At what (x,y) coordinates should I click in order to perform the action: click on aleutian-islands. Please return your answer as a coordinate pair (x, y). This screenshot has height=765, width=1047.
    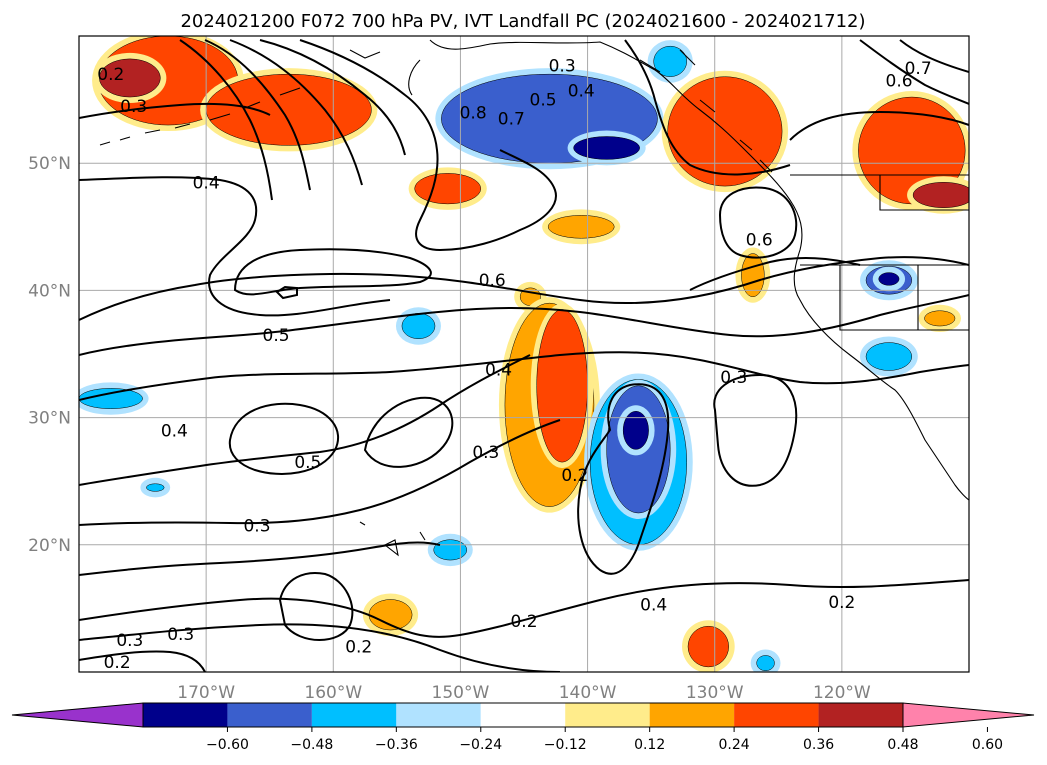
    Looking at the image, I should click on (200, 116).